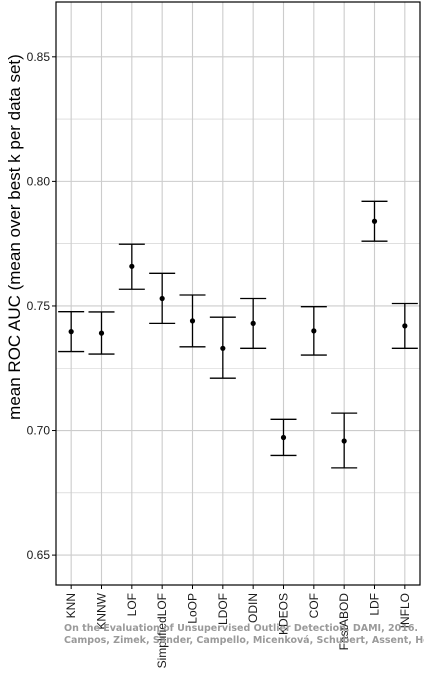 The image size is (424, 673). I want to click on x-tick-label: ODIN, so click(253, 608).